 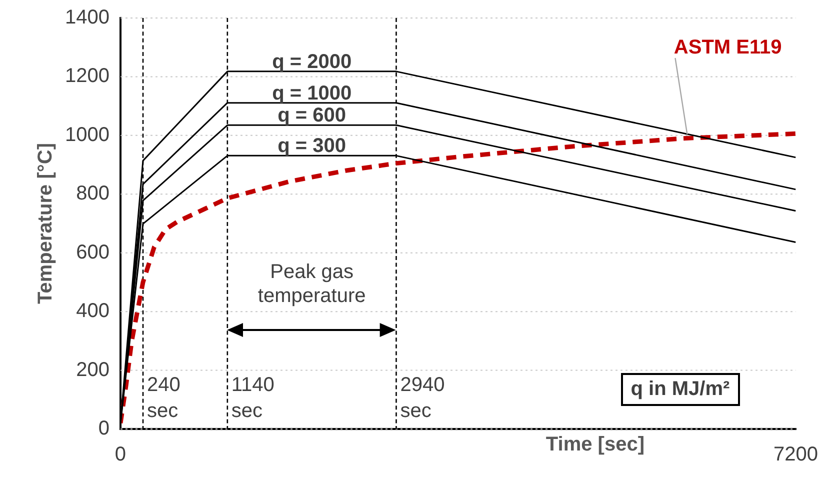 I want to click on ref-line-label: 1140 sec, so click(x=252, y=398).